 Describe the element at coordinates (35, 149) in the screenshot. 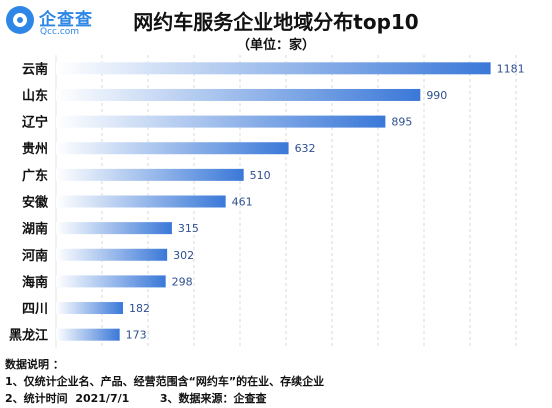

I see `category-label: 贵州` at that location.